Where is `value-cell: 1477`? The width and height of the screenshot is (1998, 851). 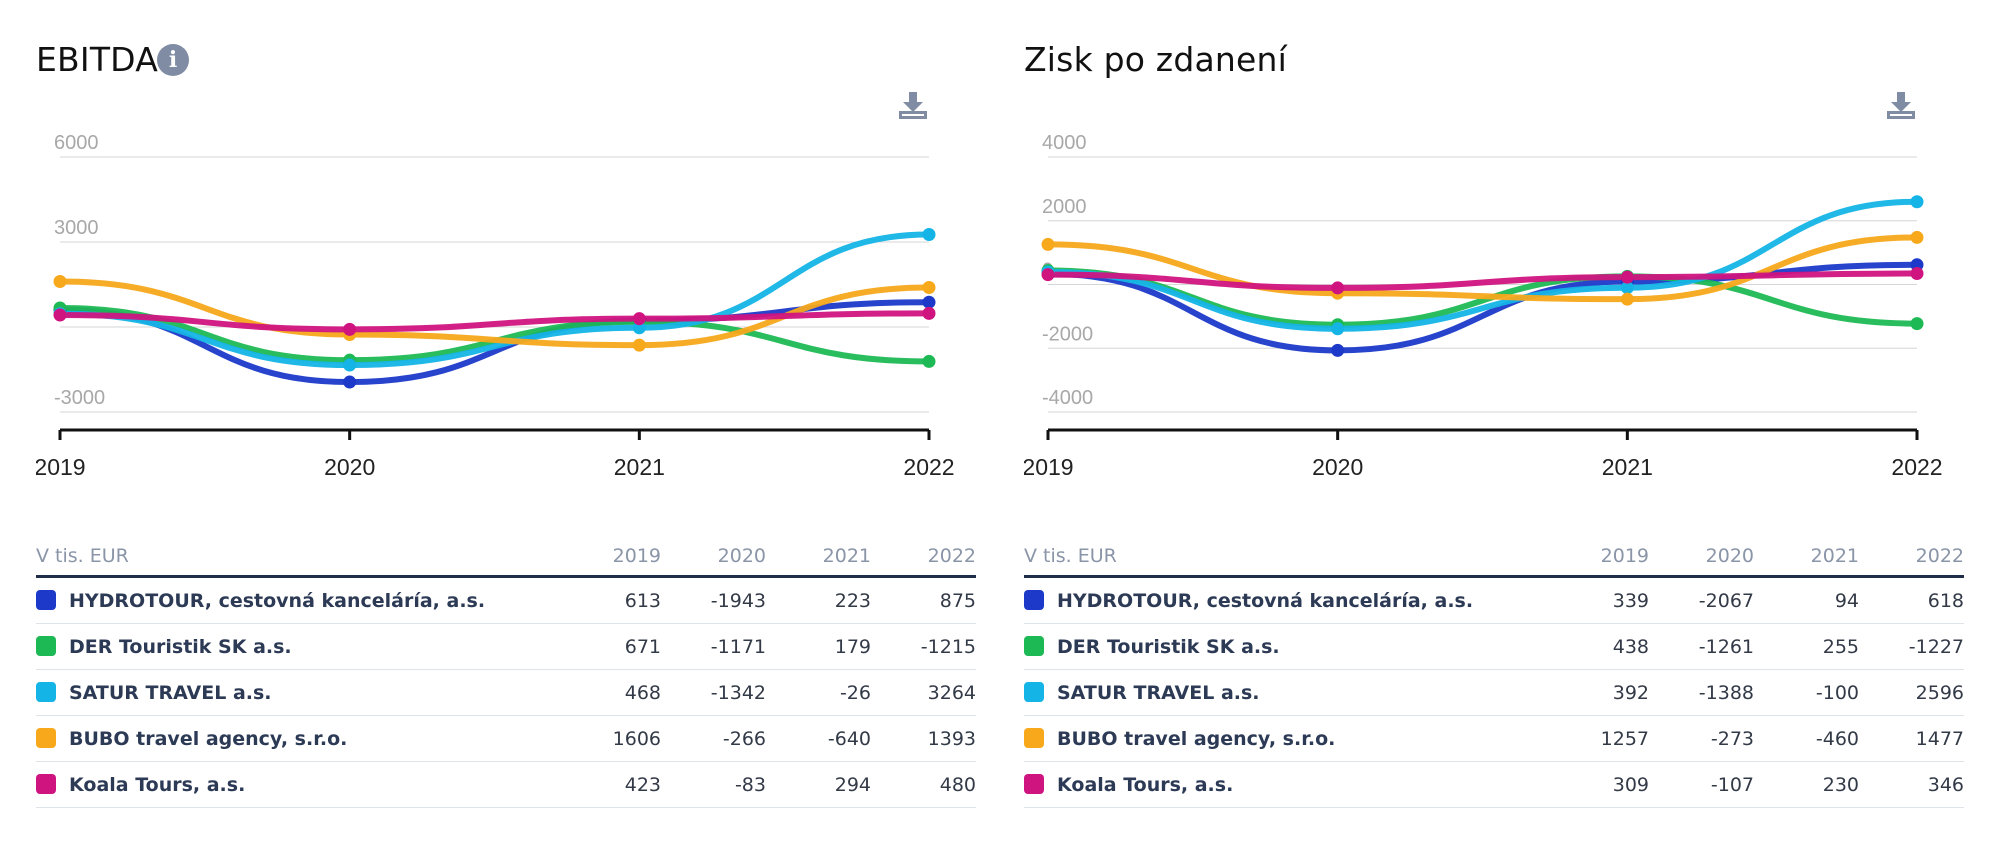
value-cell: 1477 is located at coordinates (1911, 738).